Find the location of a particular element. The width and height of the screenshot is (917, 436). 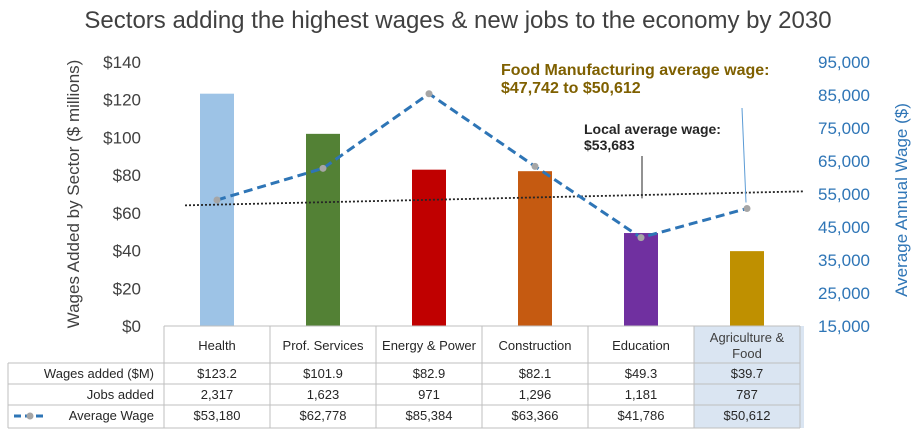

table-cell: $82.1 is located at coordinates (535, 373).